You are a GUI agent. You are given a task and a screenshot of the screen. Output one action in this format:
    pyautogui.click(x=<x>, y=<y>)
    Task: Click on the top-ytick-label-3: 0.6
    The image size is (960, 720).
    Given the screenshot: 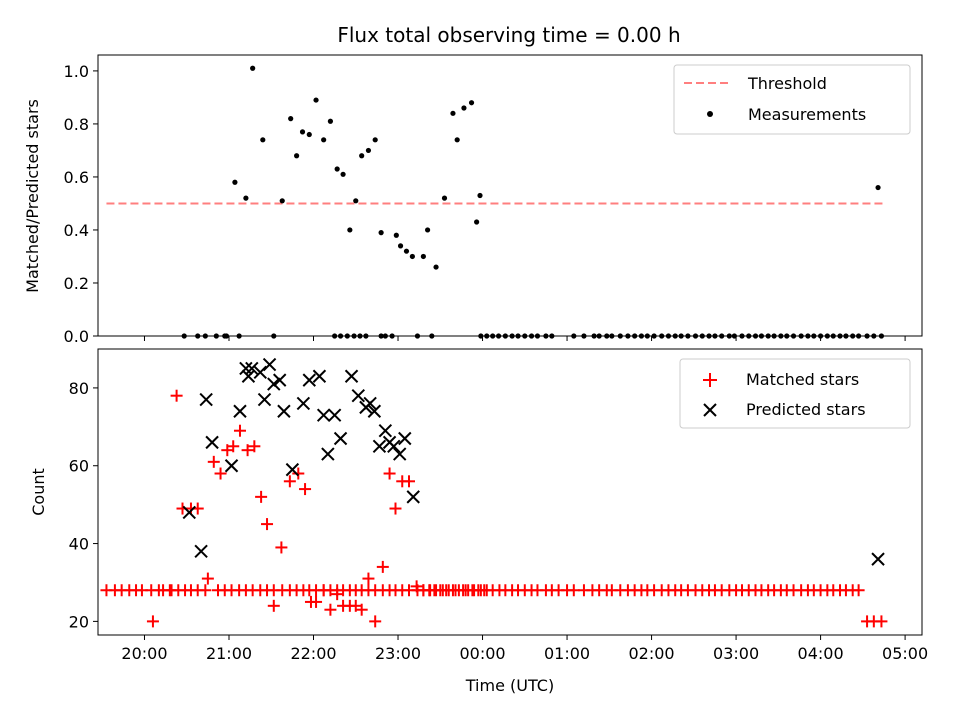 What is the action you would take?
    pyautogui.click(x=76, y=177)
    